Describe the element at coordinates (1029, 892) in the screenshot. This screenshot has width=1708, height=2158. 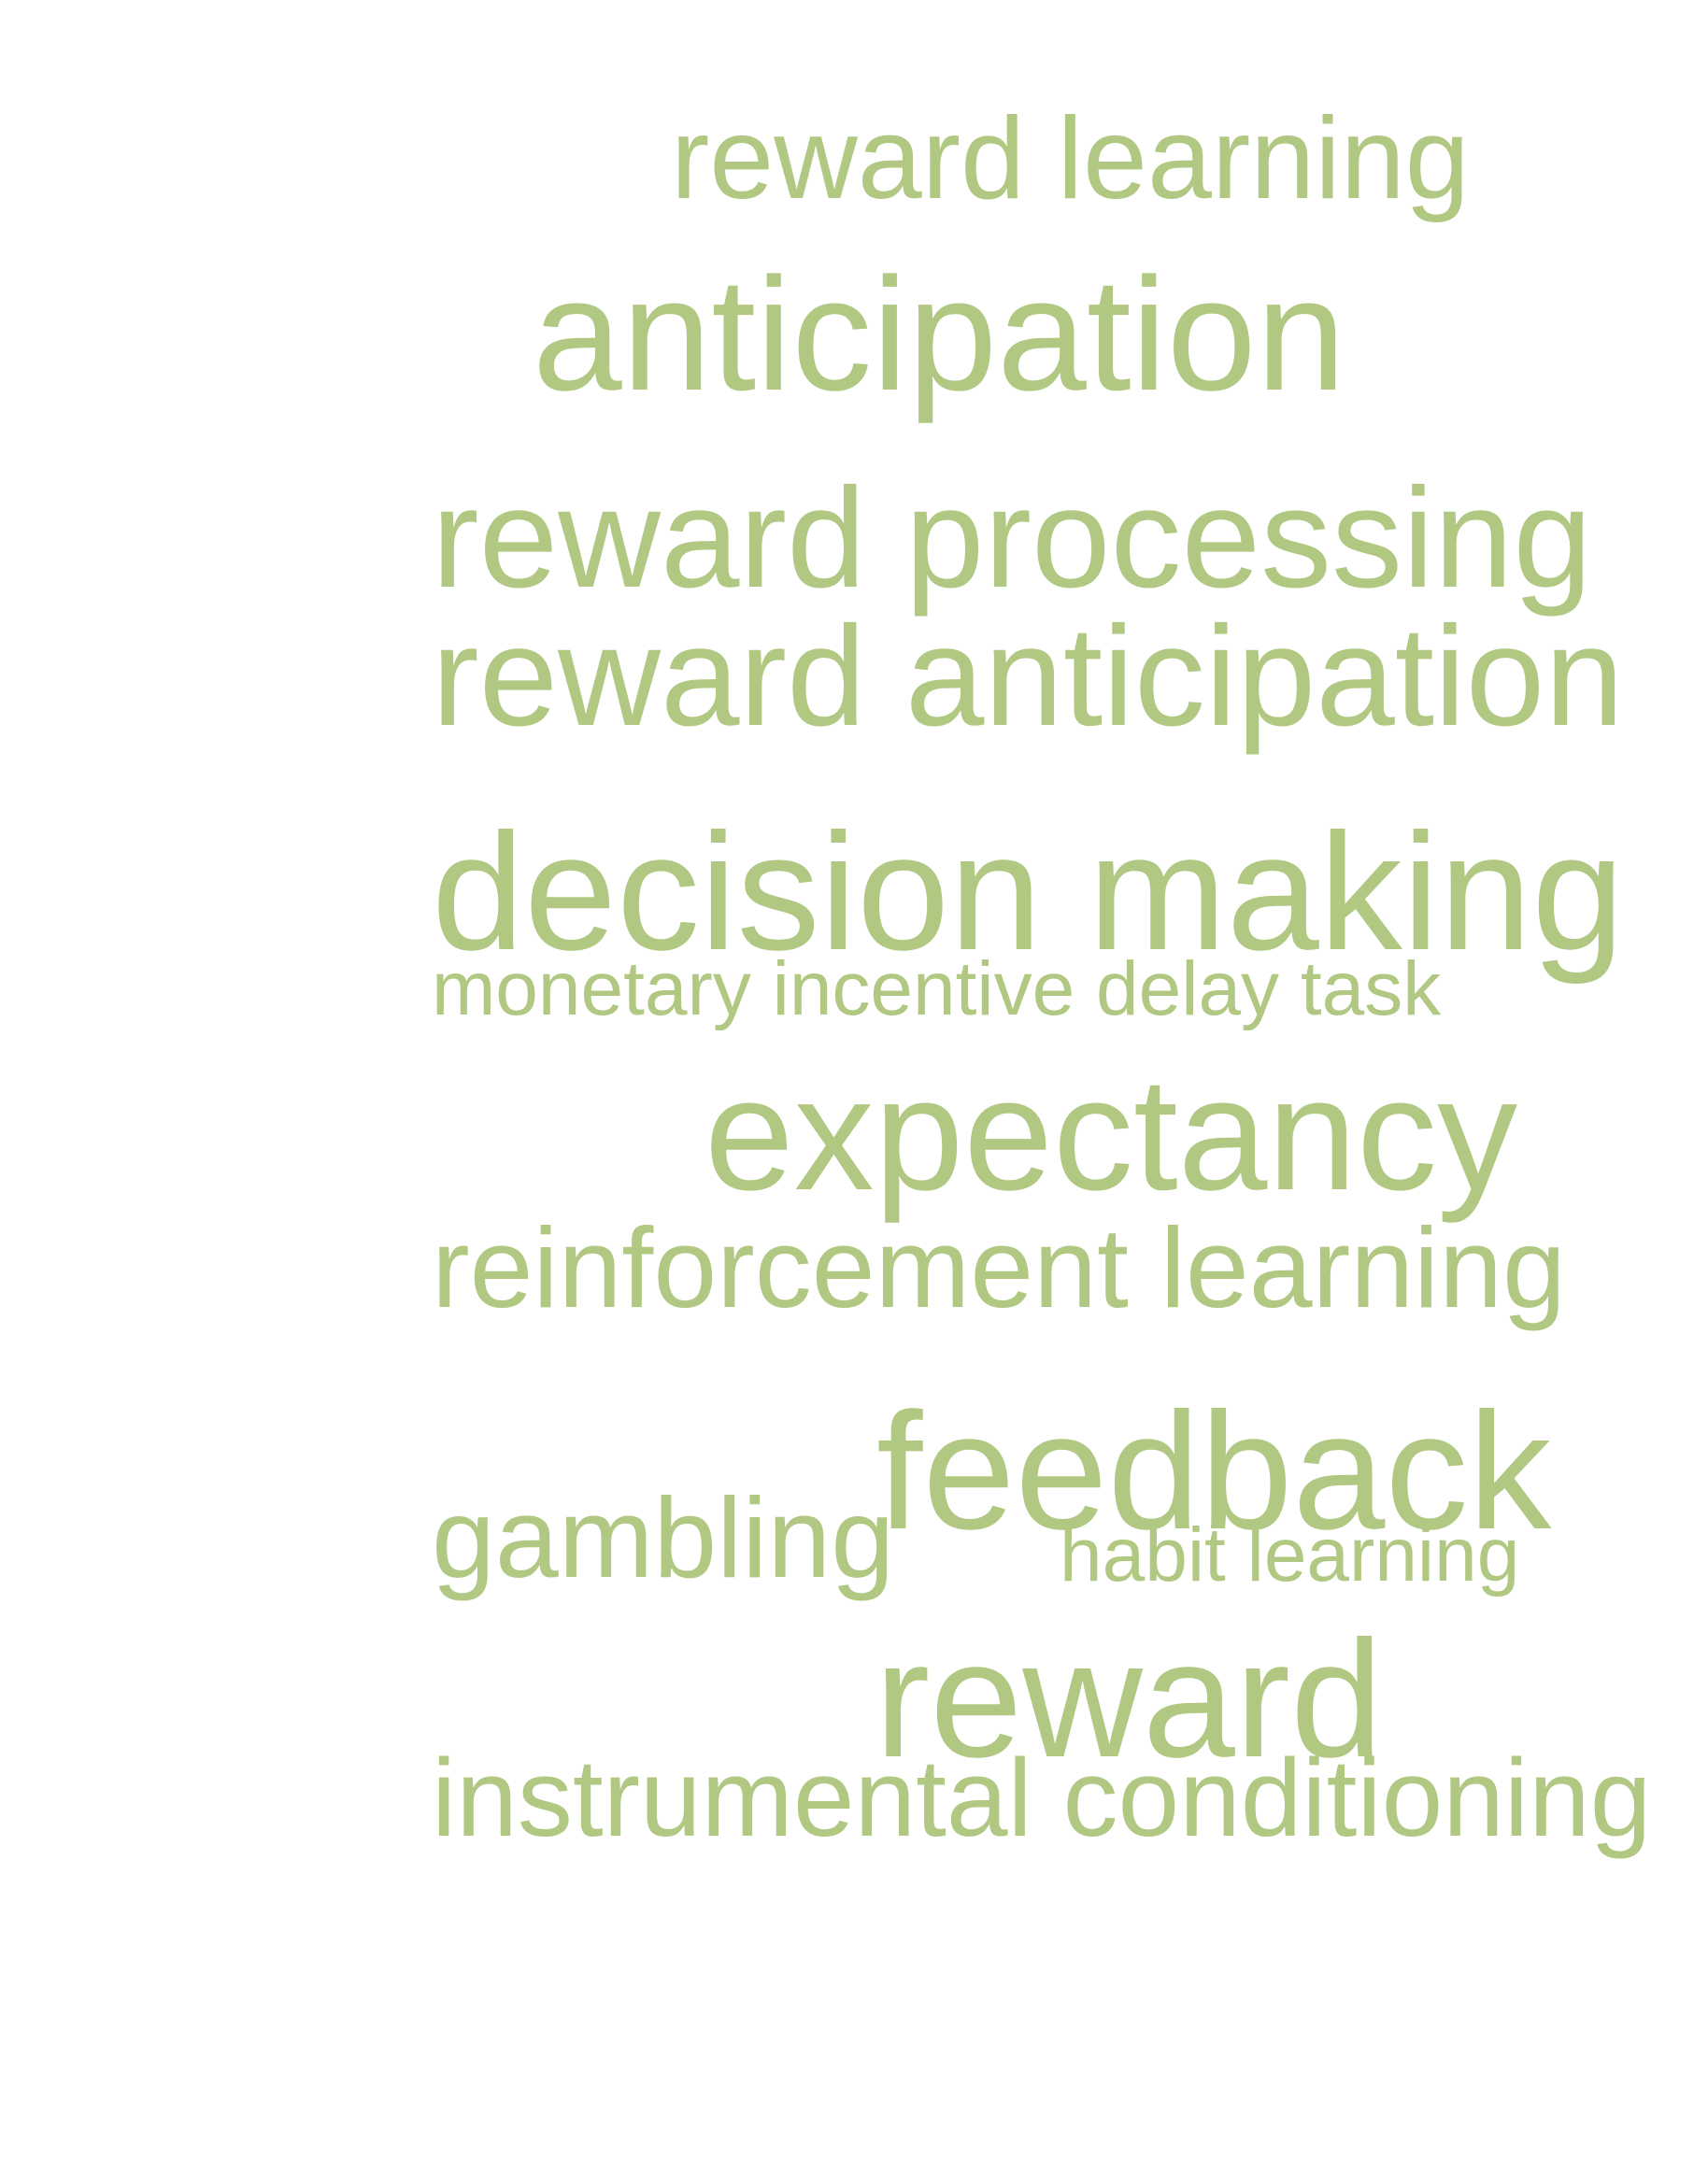
I see `word-decision-making: decision making` at that location.